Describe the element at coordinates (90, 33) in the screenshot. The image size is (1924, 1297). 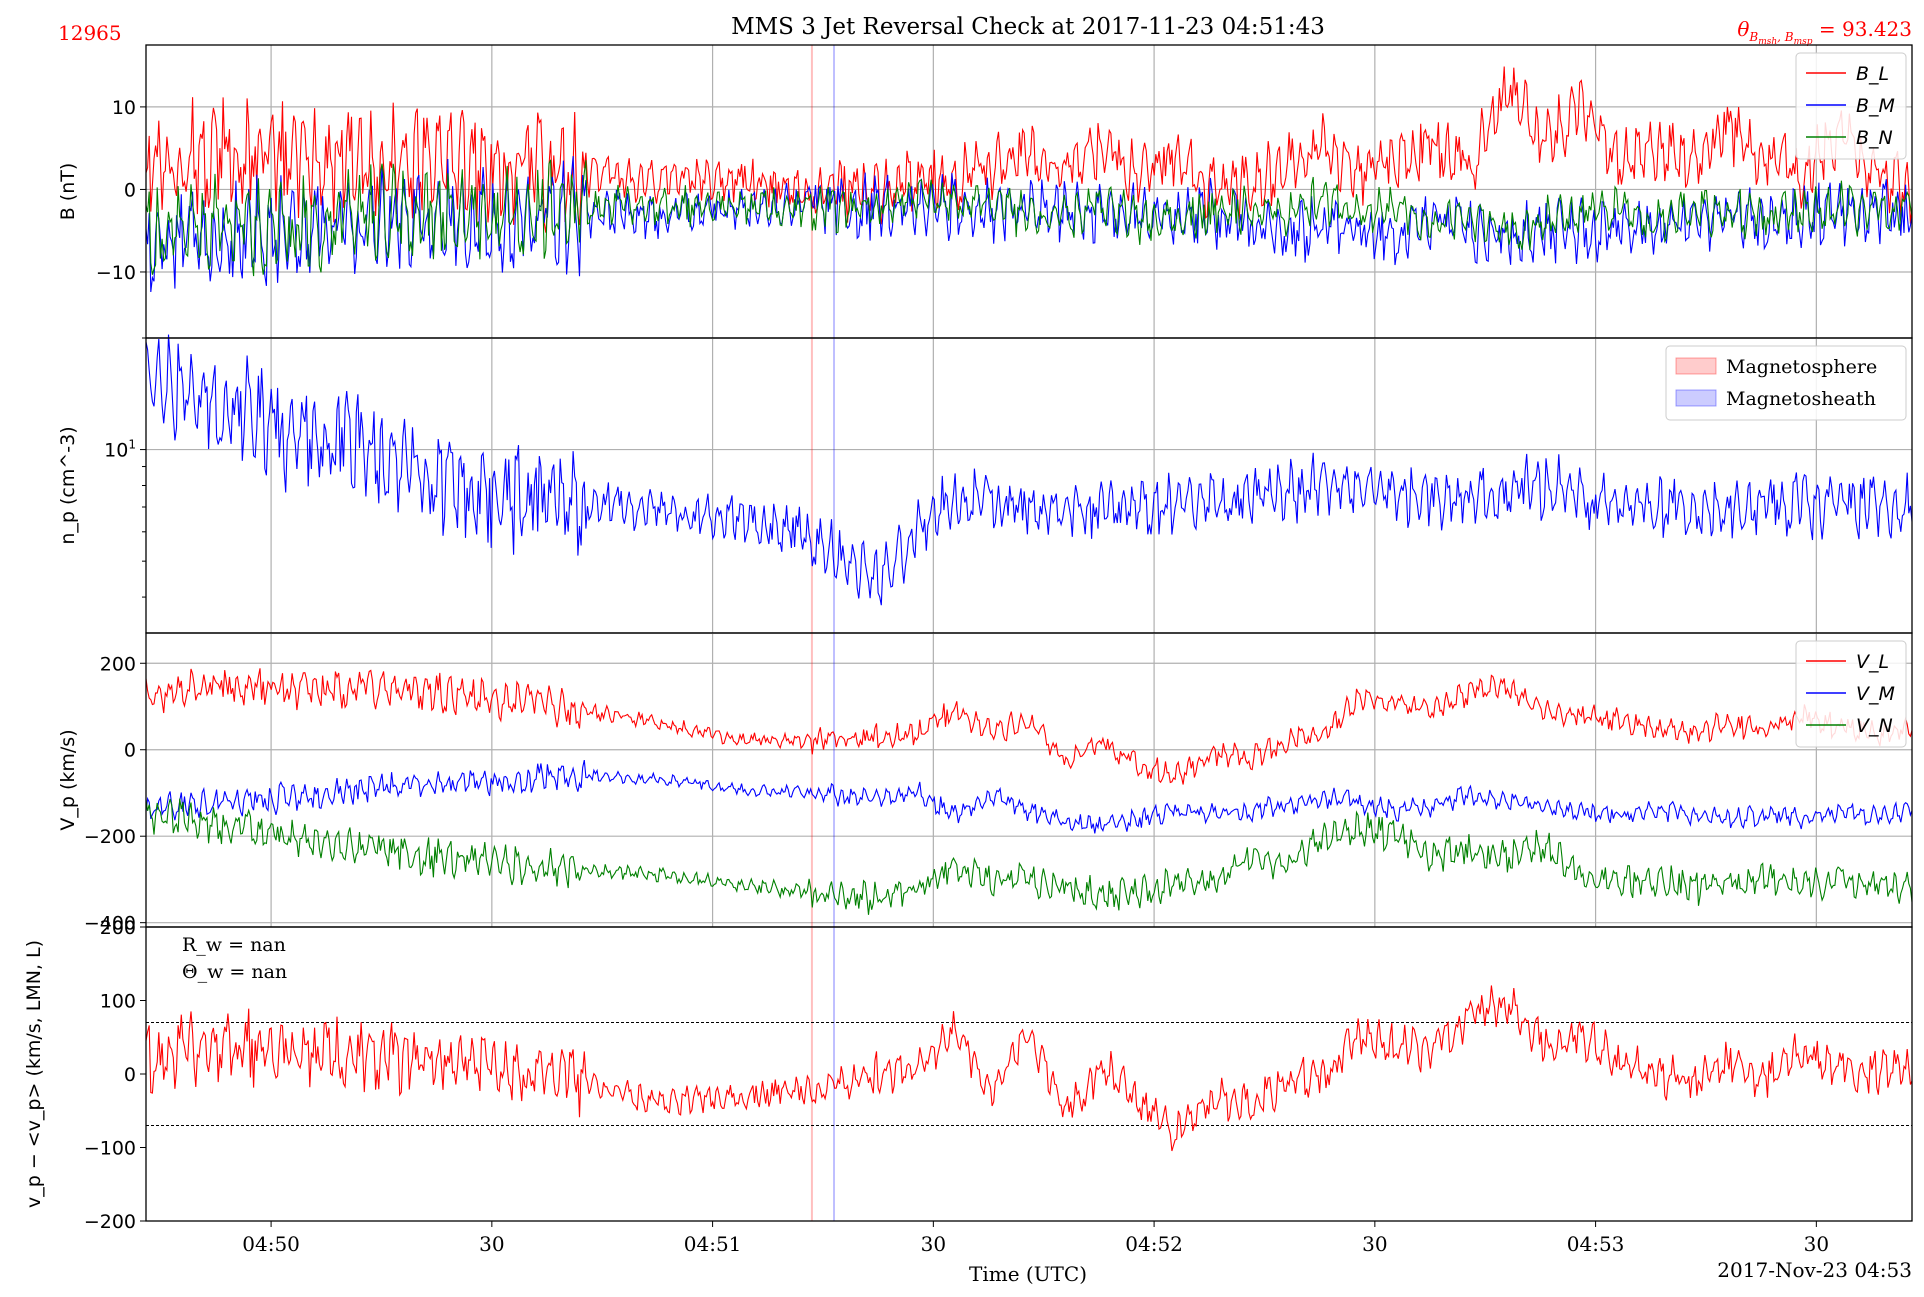
I see `event-id-label: 12965` at that location.